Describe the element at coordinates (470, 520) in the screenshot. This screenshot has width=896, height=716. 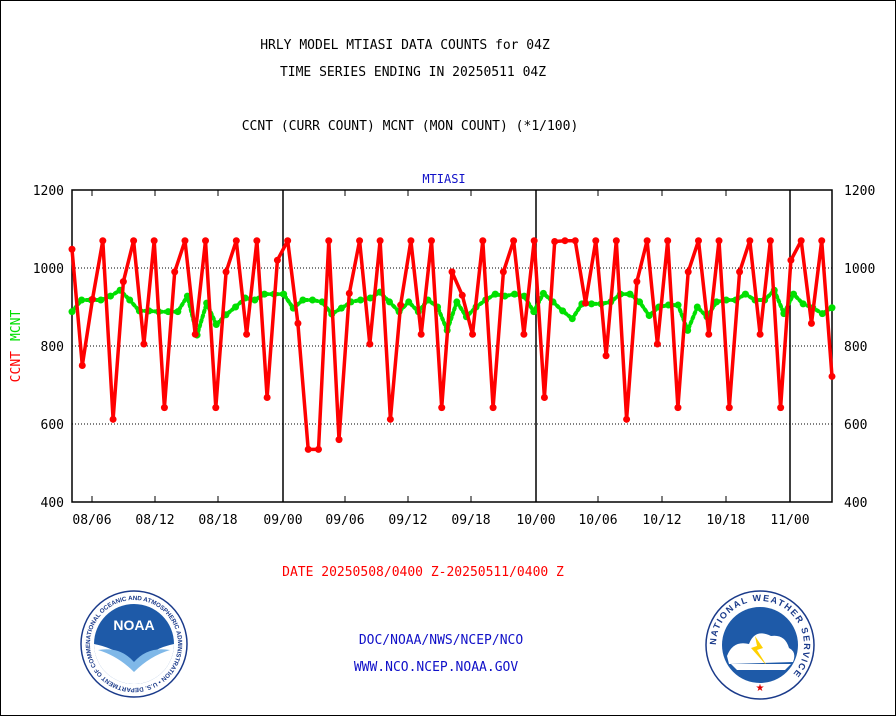
I see `x-tick-label: 09/18` at that location.